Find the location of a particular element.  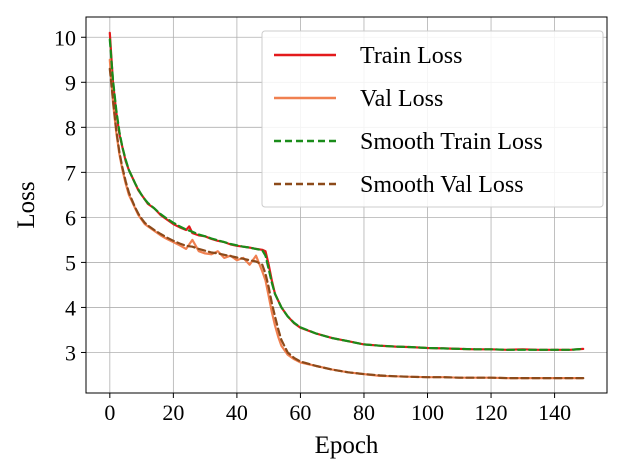

x-tick-label: 140 is located at coordinates (554, 412).